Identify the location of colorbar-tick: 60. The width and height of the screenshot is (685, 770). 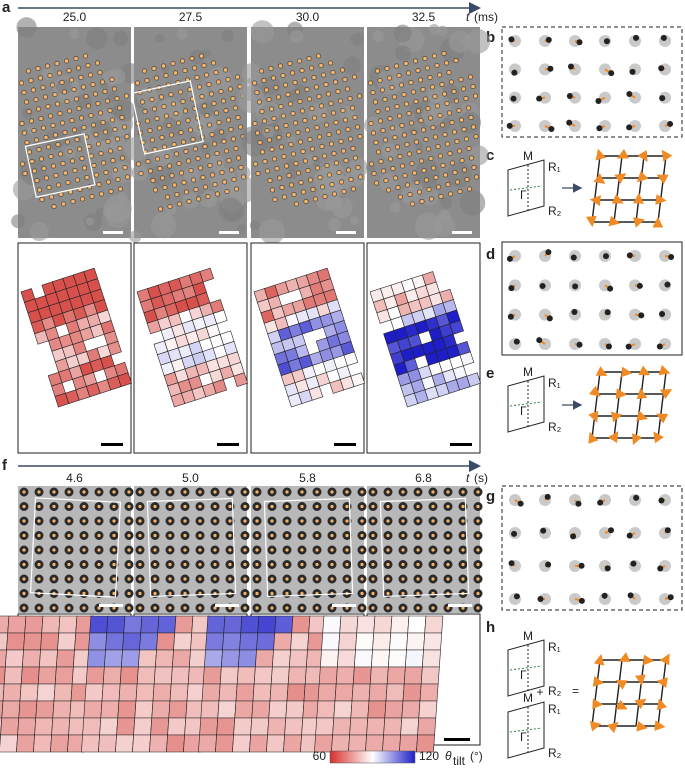
(320, 756).